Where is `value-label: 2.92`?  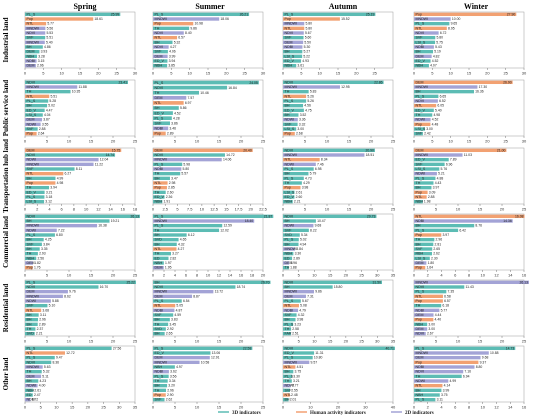 value-label: 2.92 is located at coordinates (170, 329).